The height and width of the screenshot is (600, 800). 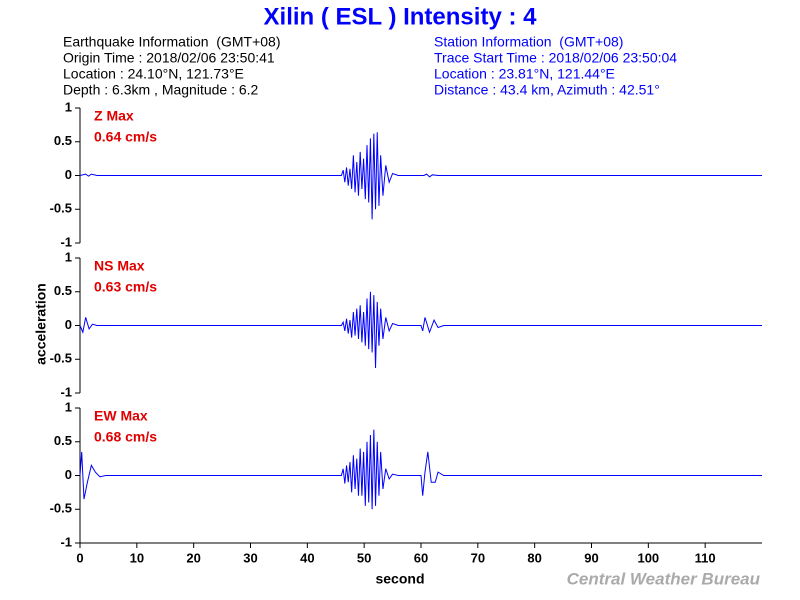 I want to click on peak-label: 0.64 cm/s, so click(x=125, y=137).